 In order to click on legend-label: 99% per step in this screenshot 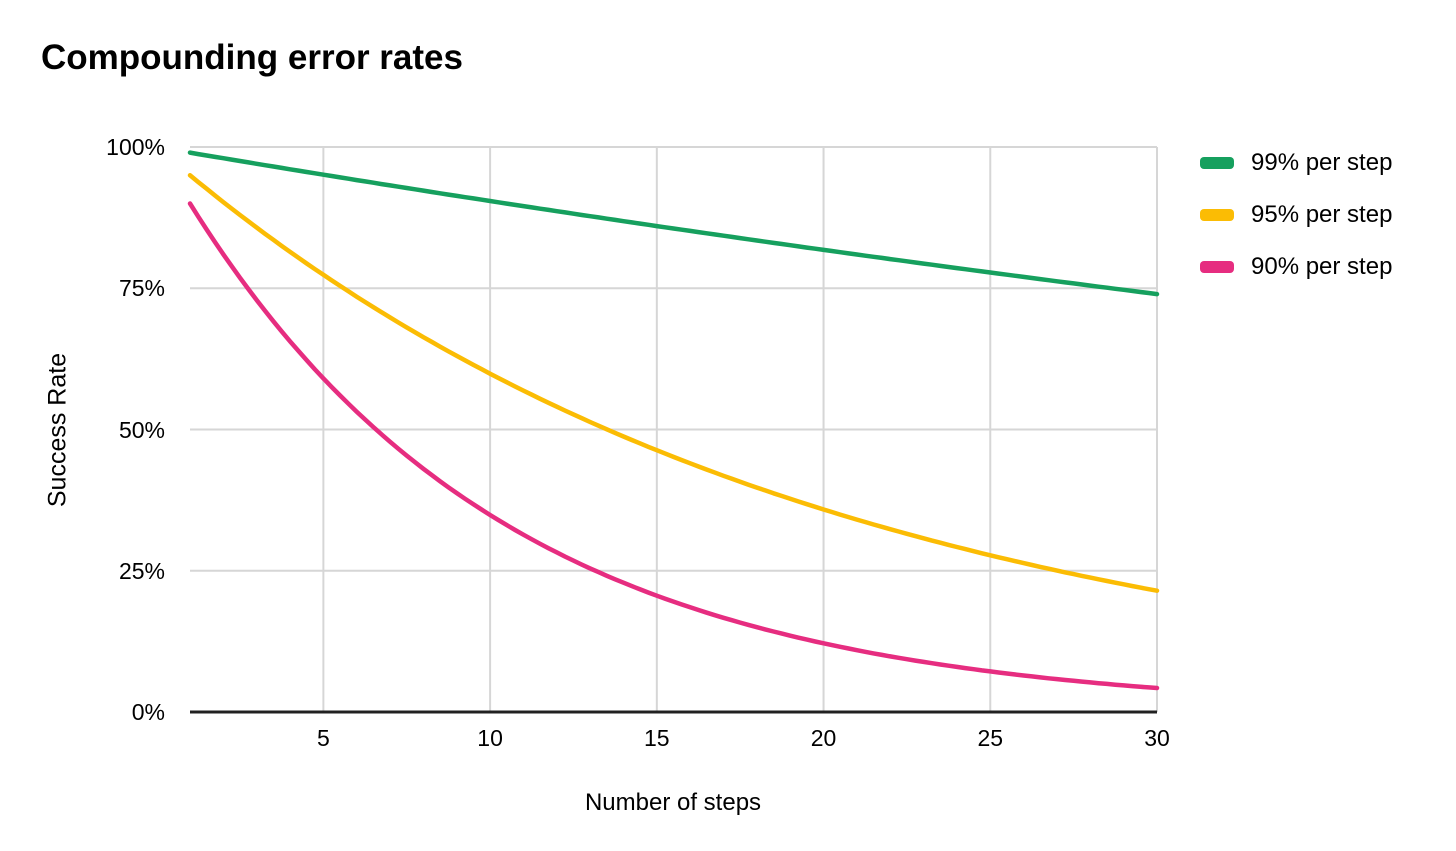, I will do `click(1322, 162)`.